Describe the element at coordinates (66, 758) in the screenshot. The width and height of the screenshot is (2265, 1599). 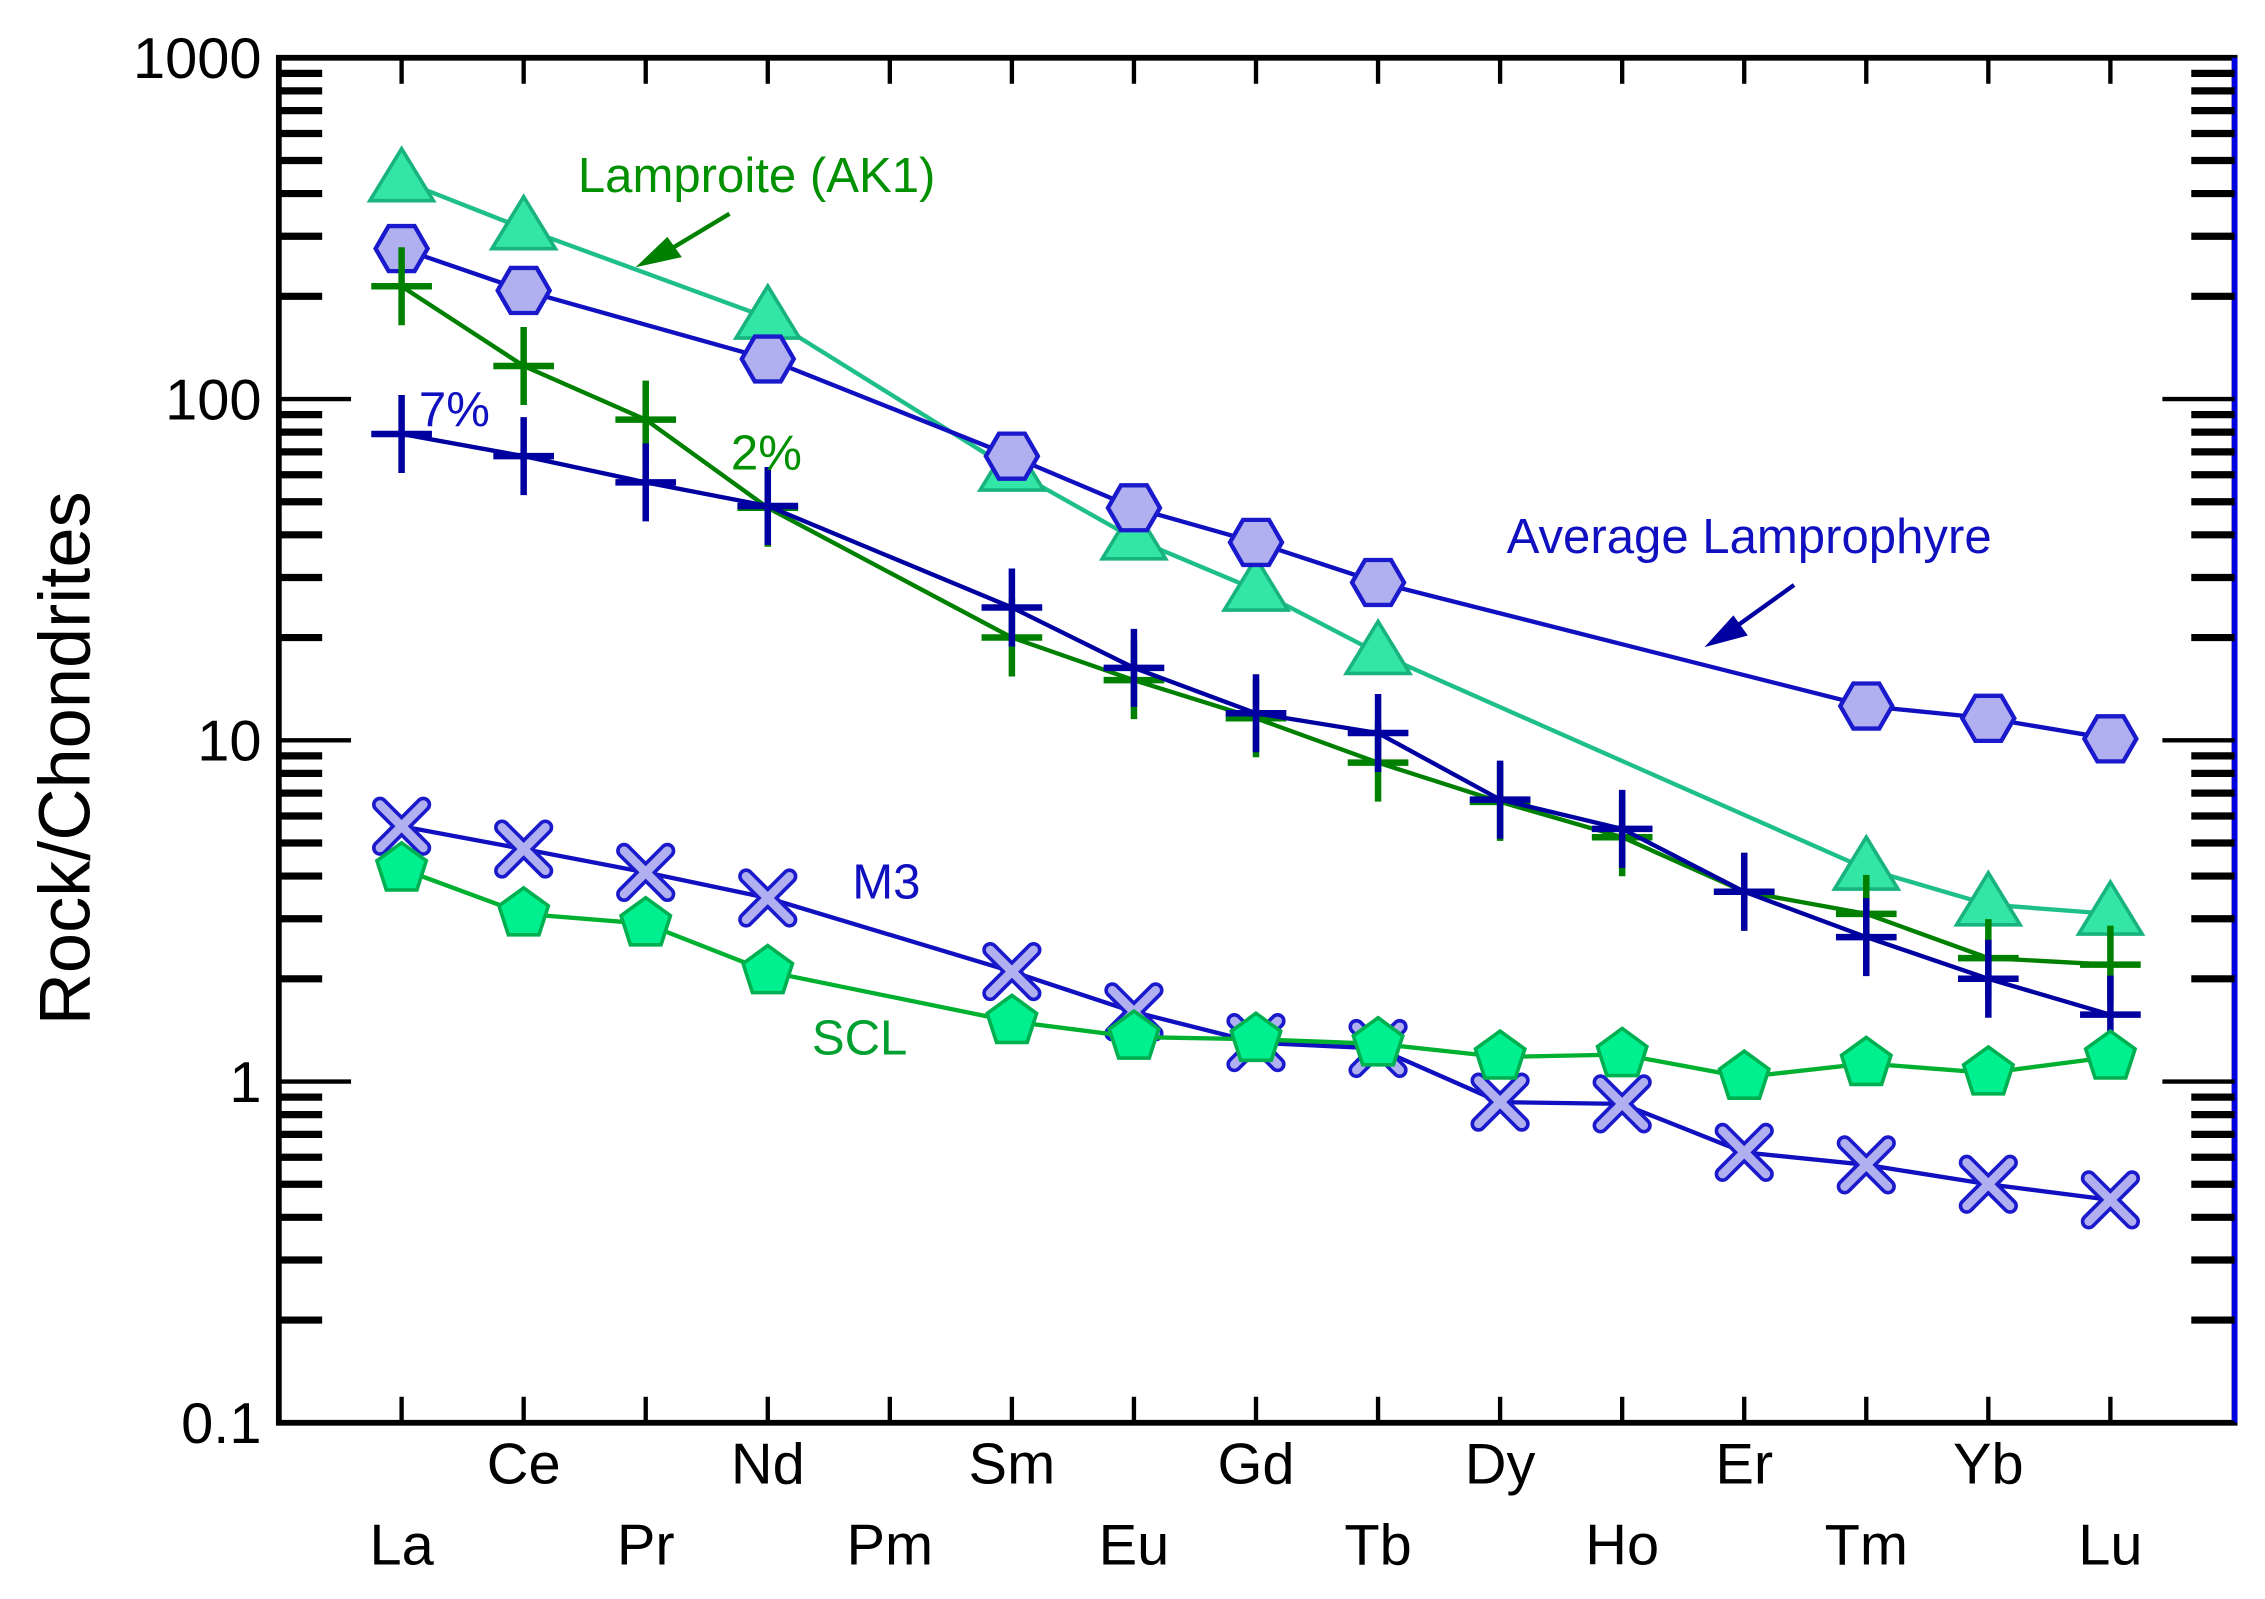
I see `y-axis-label: Rock/Chondrites` at that location.